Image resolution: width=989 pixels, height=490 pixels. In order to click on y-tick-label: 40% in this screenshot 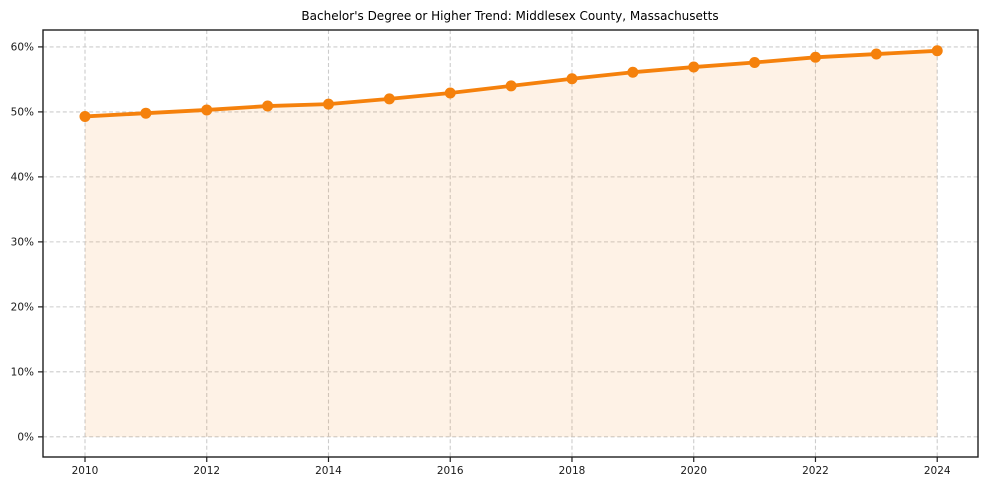, I will do `click(22, 178)`.